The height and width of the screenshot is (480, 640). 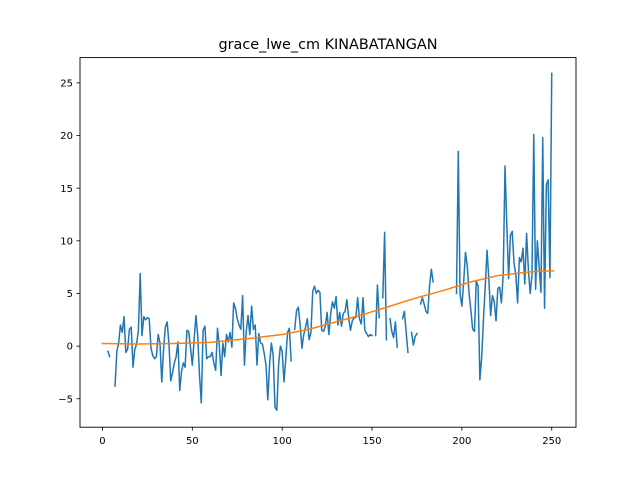 I want to click on x-tick-label: 200, so click(x=461, y=441).